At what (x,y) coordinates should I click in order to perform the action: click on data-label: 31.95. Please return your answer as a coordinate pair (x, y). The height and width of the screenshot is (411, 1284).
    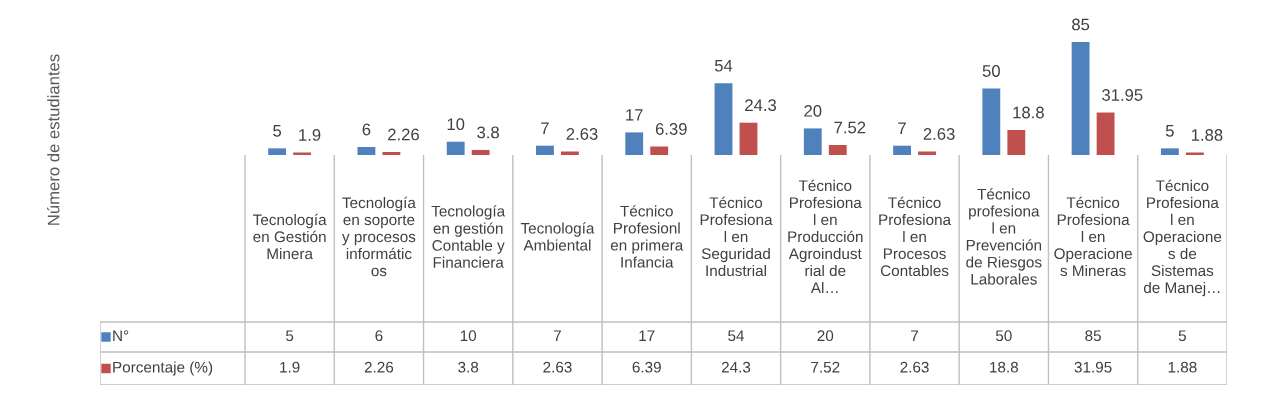
    Looking at the image, I should click on (1122, 95).